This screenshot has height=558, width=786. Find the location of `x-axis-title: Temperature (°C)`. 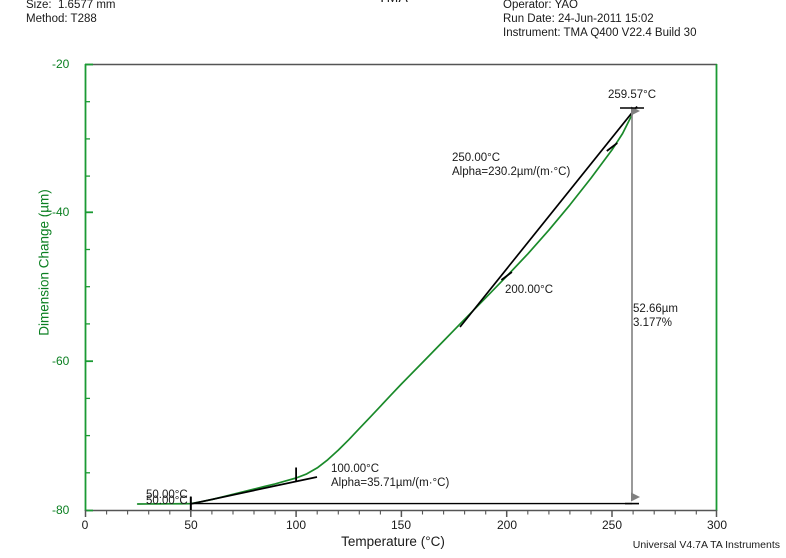

x-axis-title: Temperature (°C) is located at coordinates (393, 541).